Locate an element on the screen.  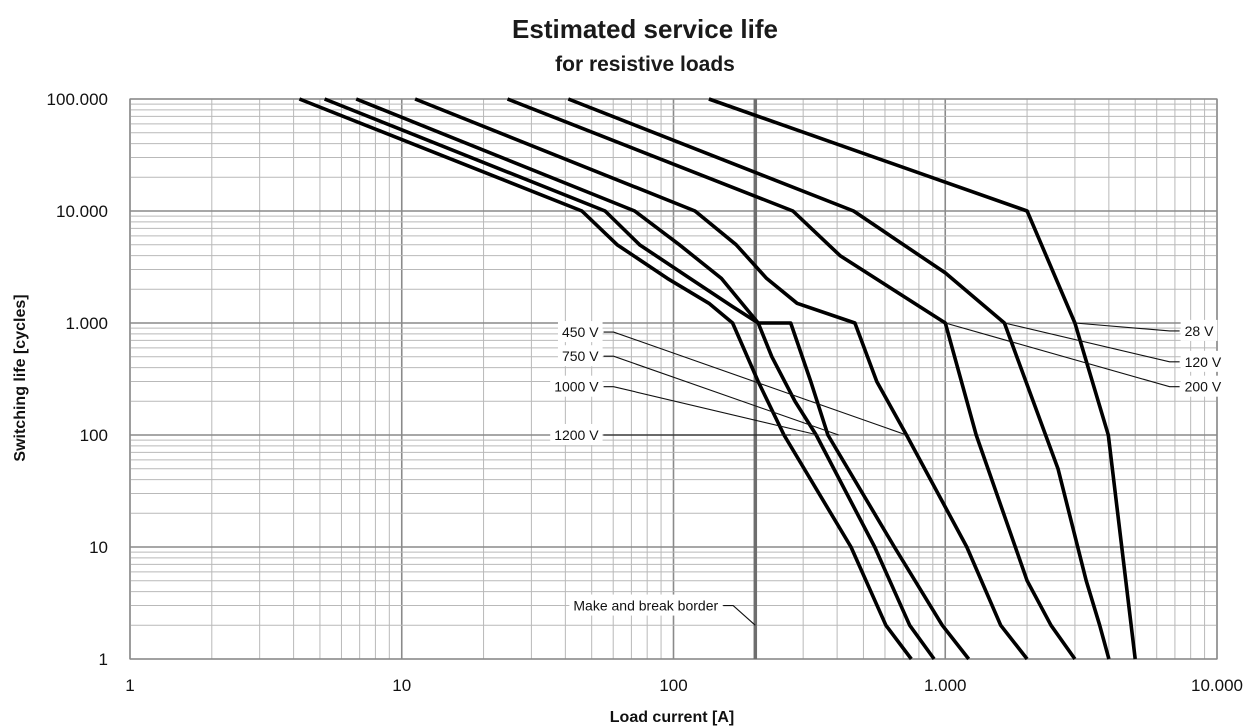
annotation-label-4: 750 V is located at coordinates (580, 356).